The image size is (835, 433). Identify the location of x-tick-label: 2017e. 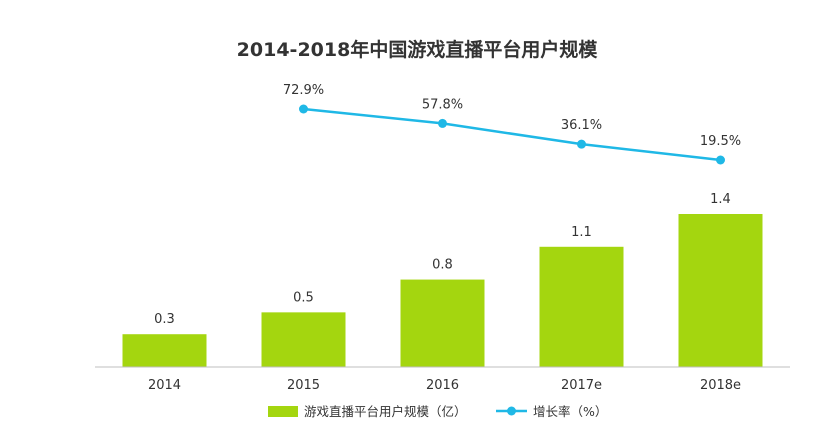
(581, 385).